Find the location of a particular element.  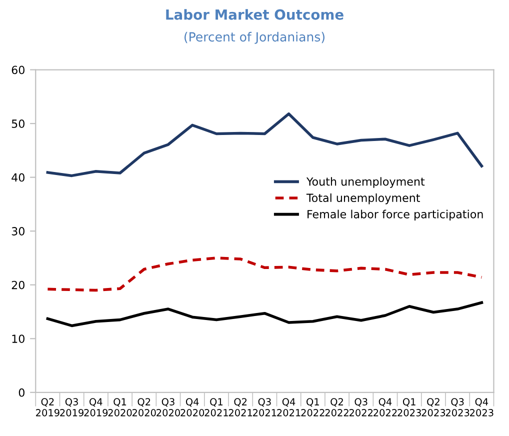

y-tick-label: 50 is located at coordinates (18, 124).